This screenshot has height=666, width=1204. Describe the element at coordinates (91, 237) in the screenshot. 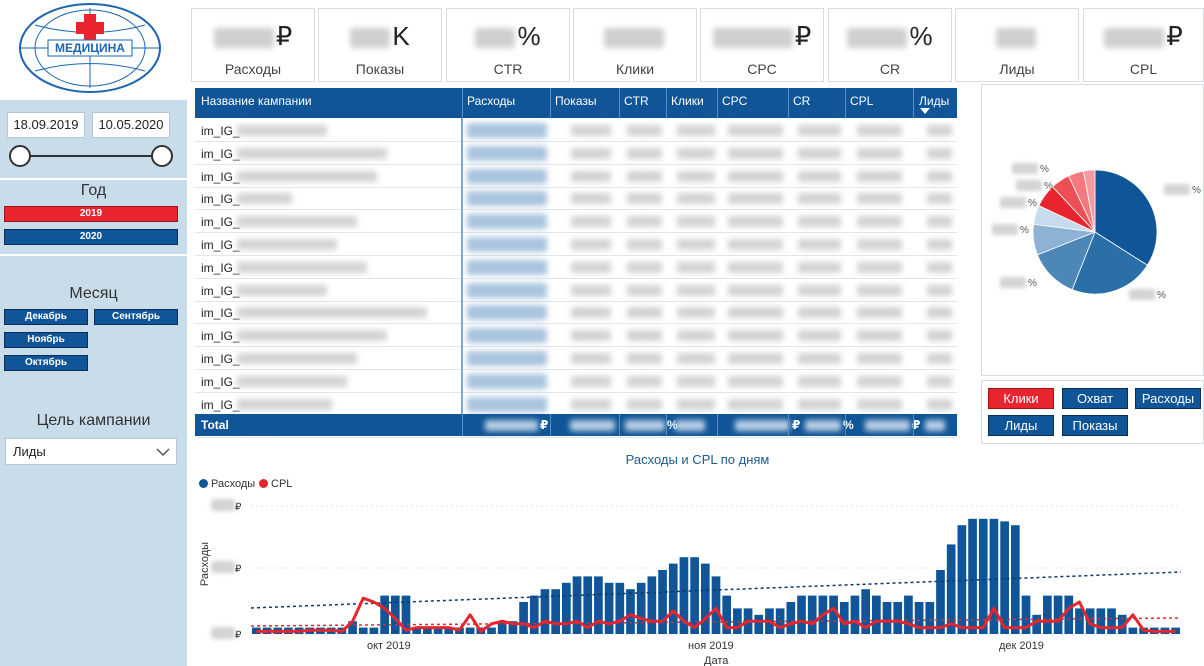

I see `year-chip-2020: 2020` at that location.